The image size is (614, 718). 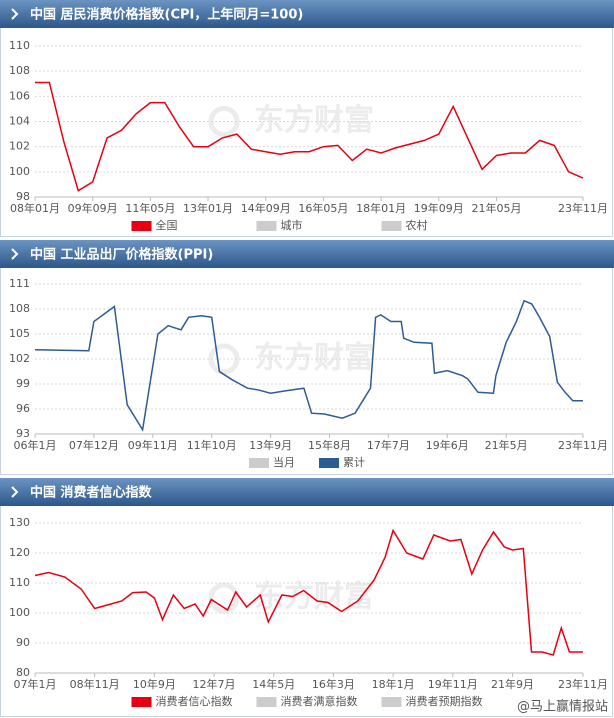 I want to click on x-tick-label: 21年5月, so click(x=506, y=445).